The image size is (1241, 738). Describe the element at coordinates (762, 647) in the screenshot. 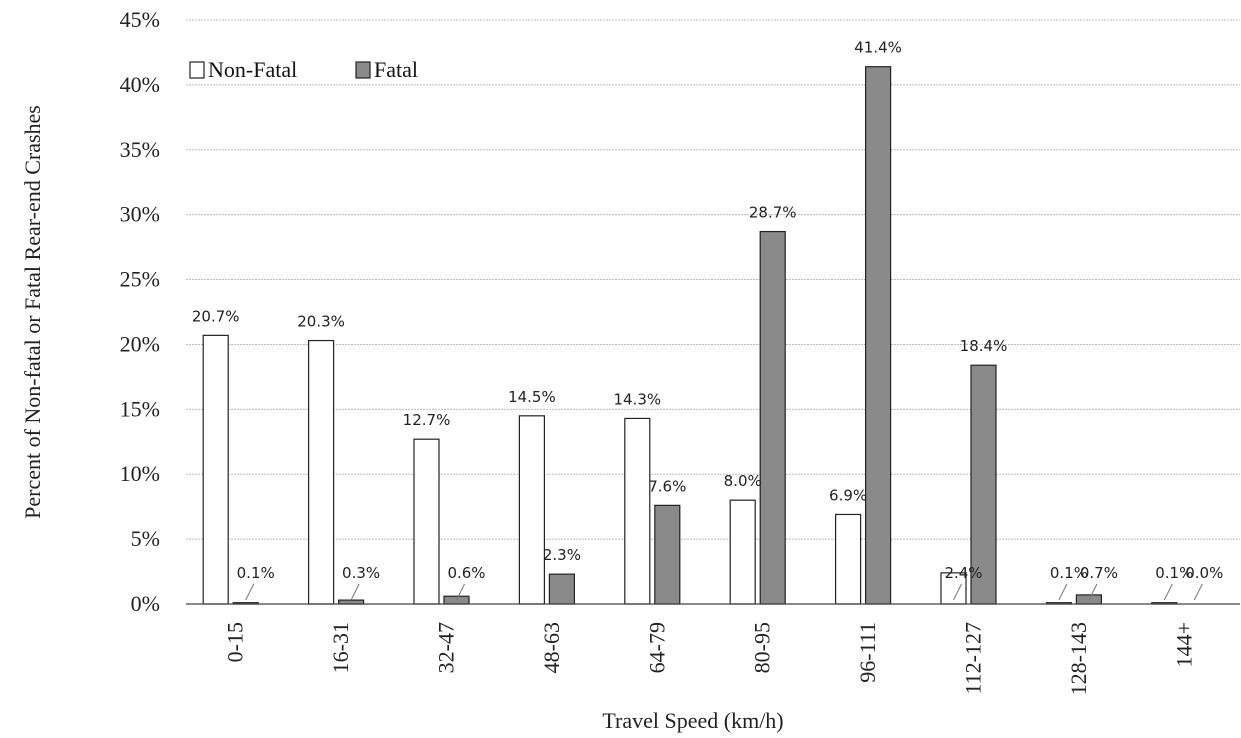

I see `x-tick-label: 80-95` at that location.